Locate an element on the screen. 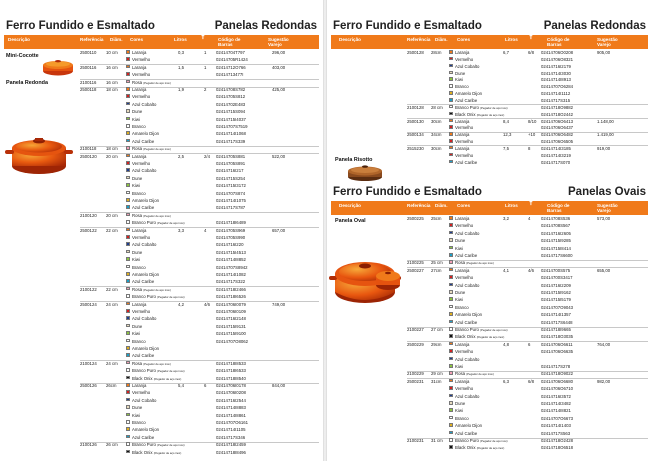  barcode-cell: 02414715S094 is located at coordinates (231, 112).